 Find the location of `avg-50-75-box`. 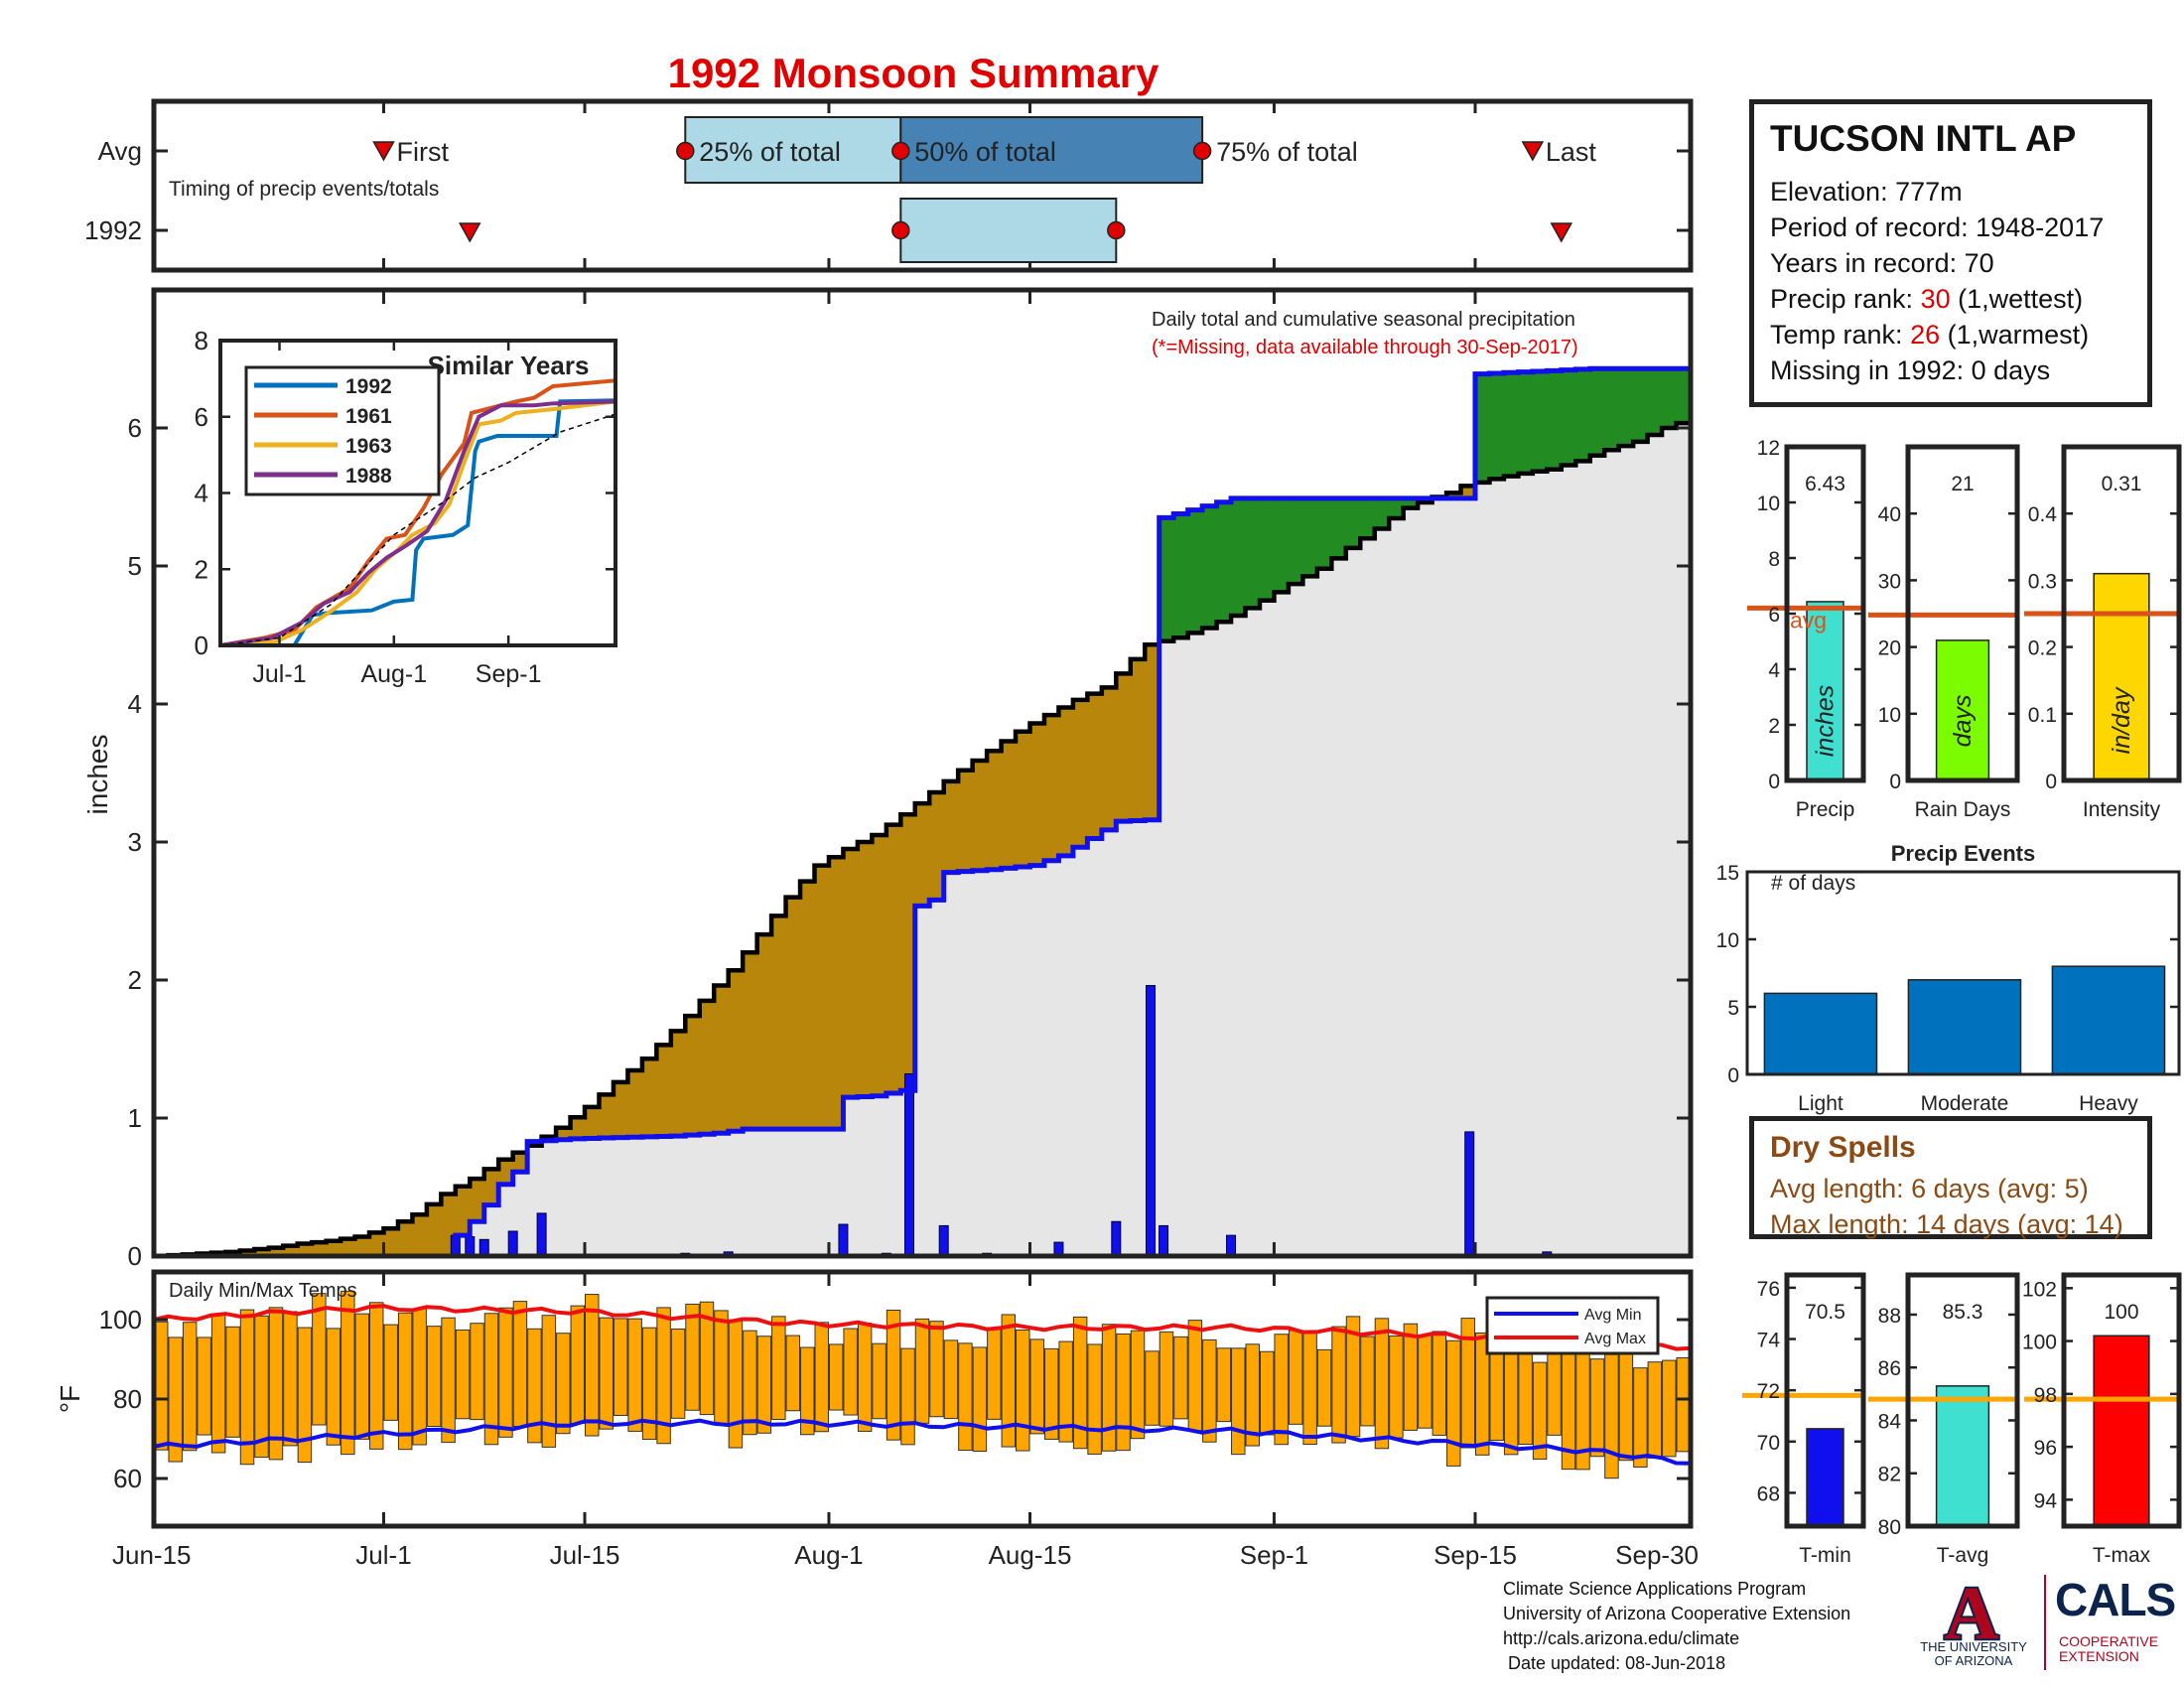

avg-50-75-box is located at coordinates (1051, 150).